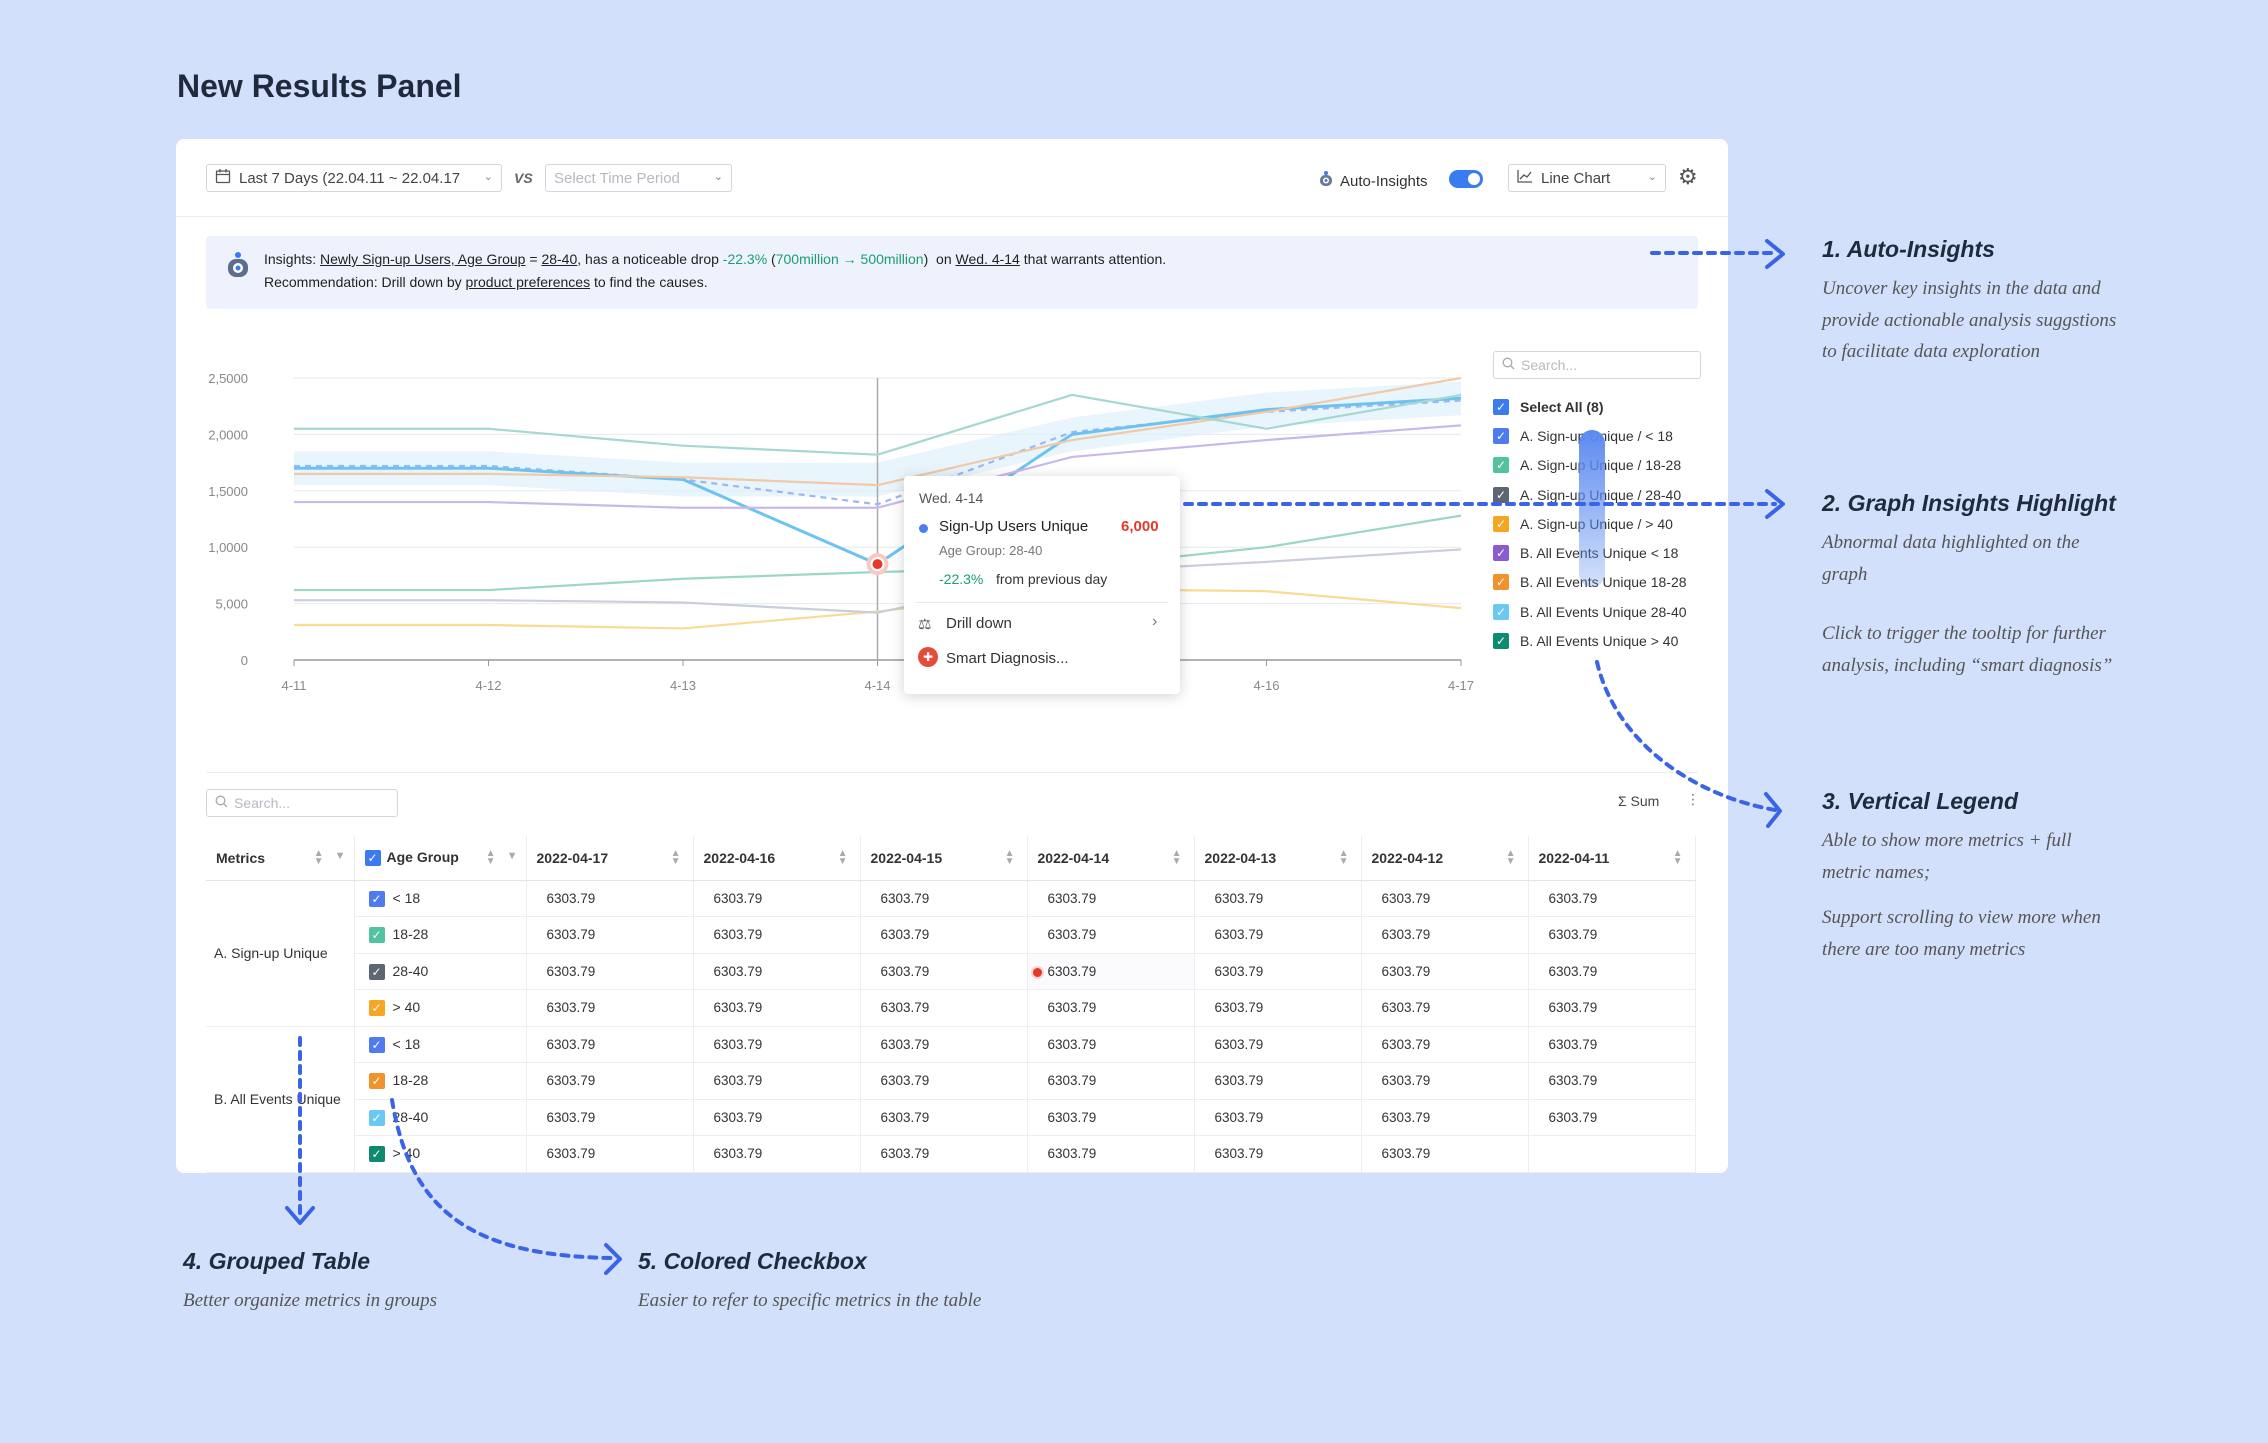  What do you see at coordinates (777, 858) in the screenshot?
I see `date-column-header: 2022-04-16 ▲ ▼` at bounding box center [777, 858].